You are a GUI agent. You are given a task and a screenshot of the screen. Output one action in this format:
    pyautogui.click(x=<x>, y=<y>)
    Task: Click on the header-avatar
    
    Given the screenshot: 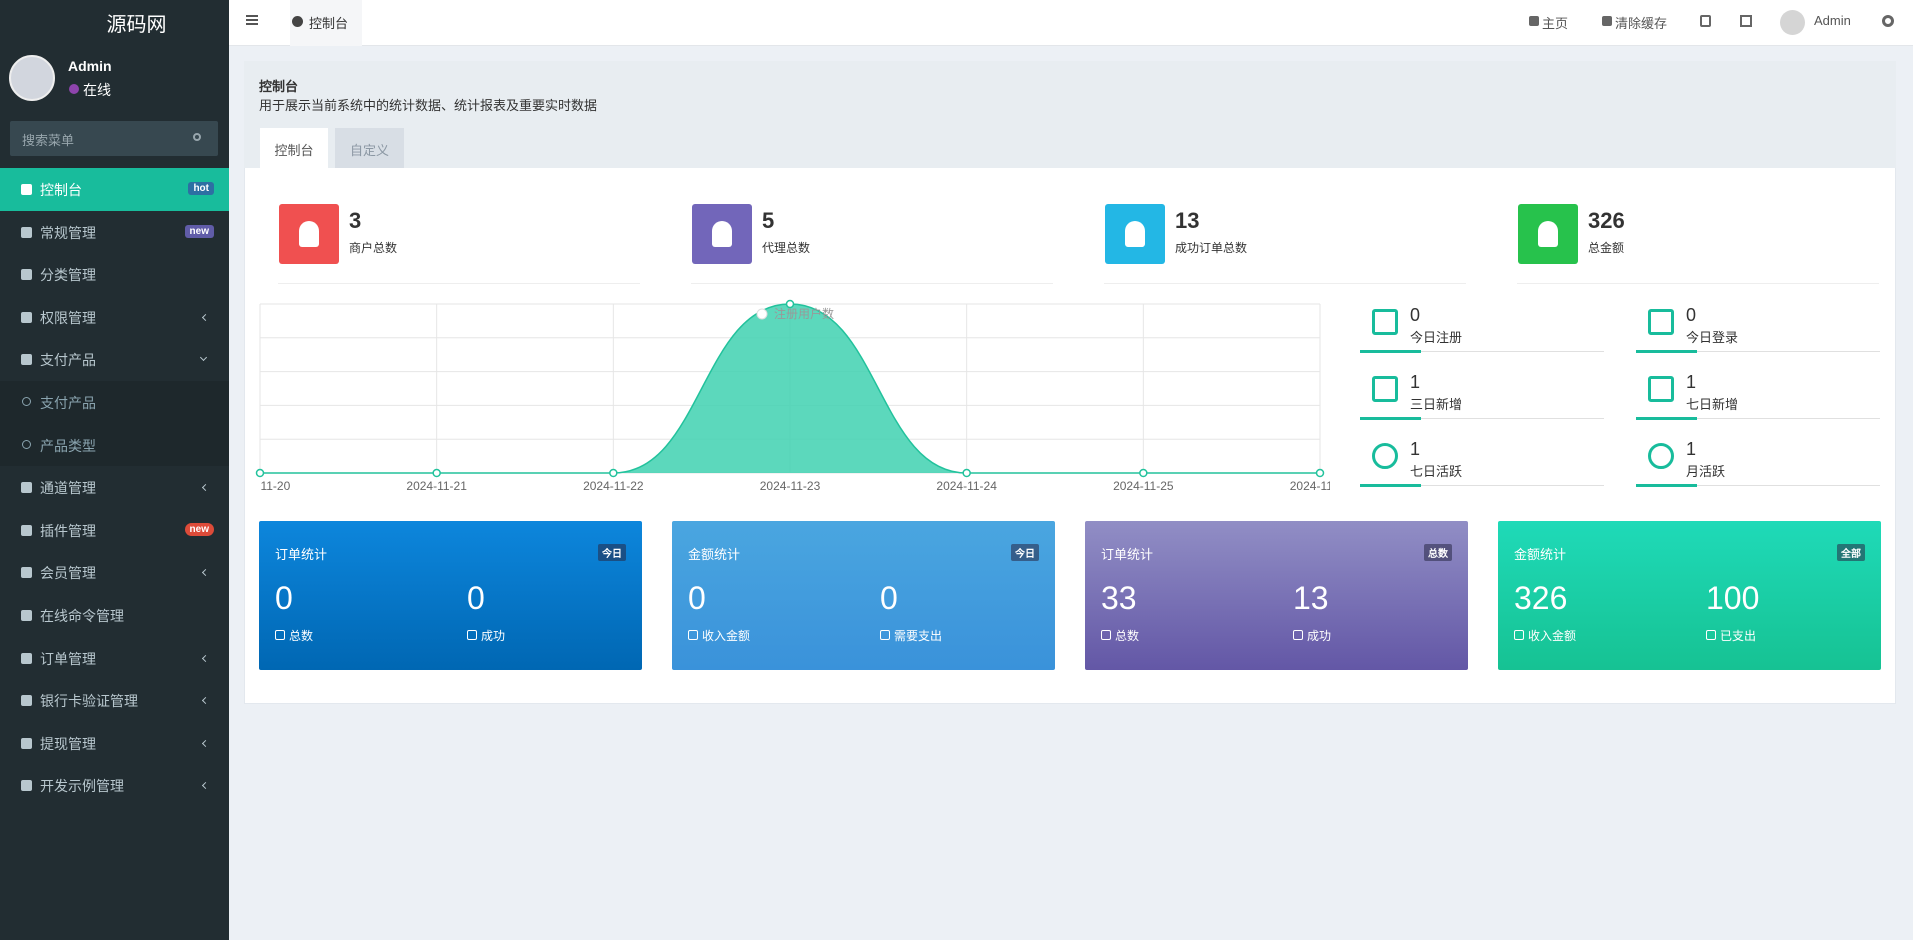 What is the action you would take?
    pyautogui.click(x=1792, y=22)
    